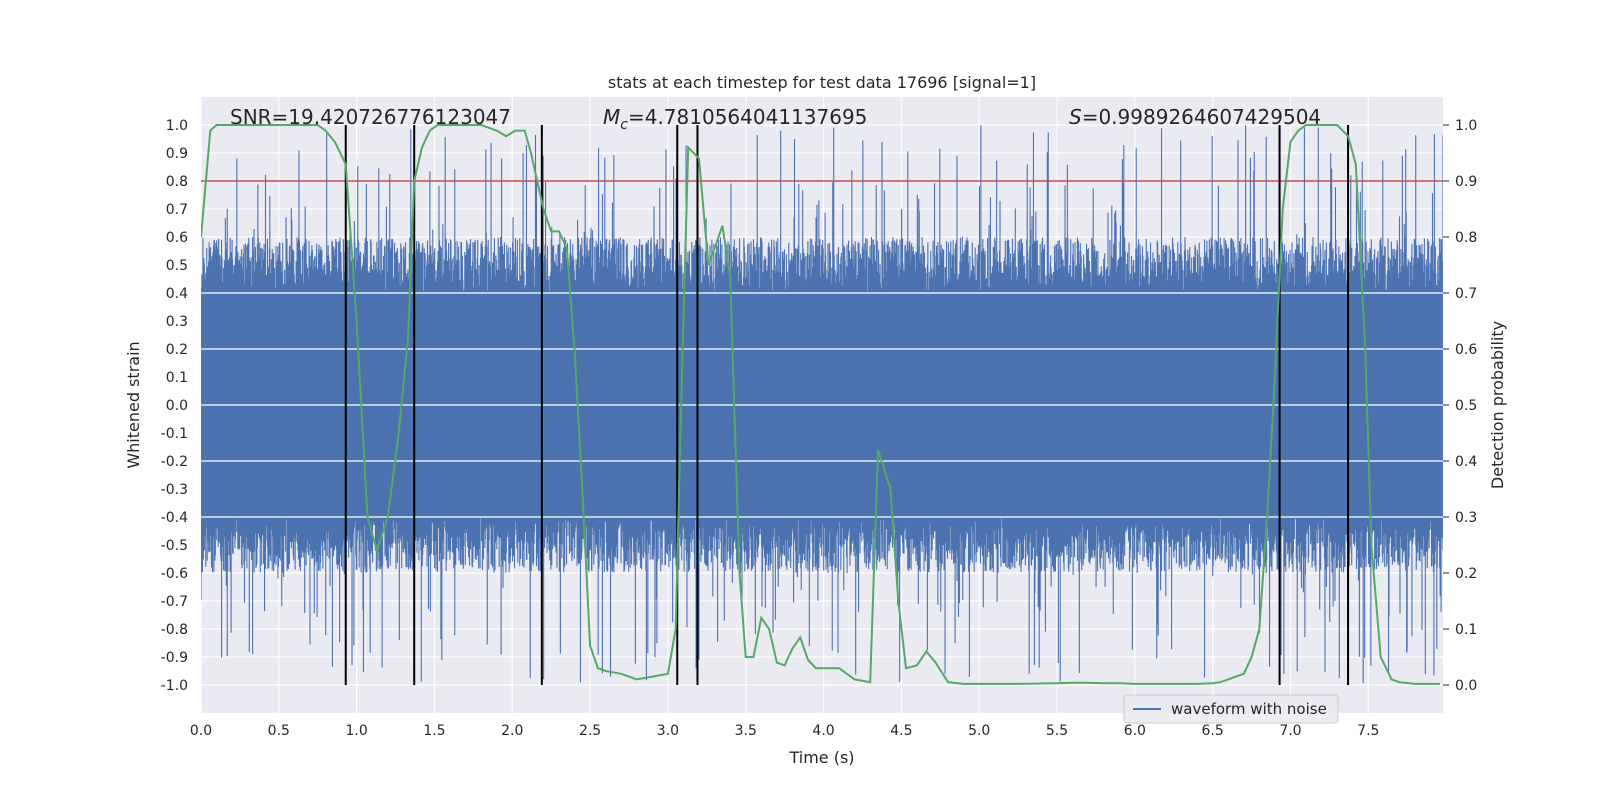 Image resolution: width=1600 pixels, height=804 pixels. Describe the element at coordinates (370, 117) in the screenshot. I see `snr-annotation: SNR=19.420726776123047` at that location.